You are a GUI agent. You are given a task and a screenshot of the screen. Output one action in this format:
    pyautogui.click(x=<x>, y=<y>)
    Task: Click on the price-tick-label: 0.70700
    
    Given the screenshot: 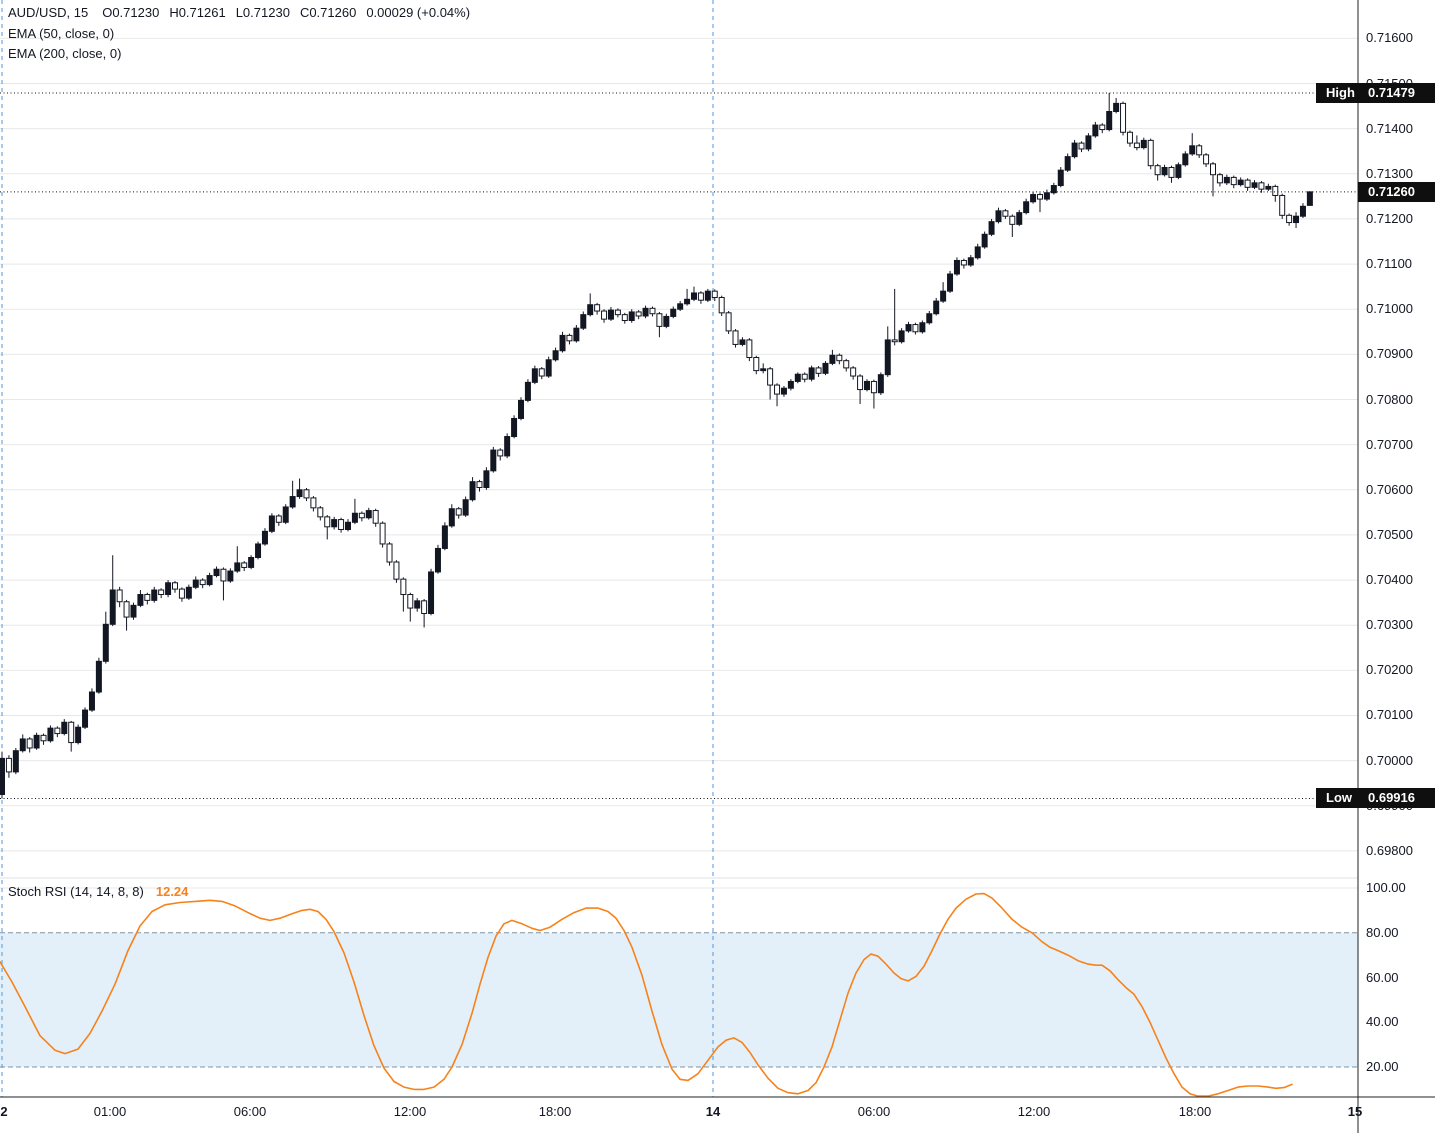 What is the action you would take?
    pyautogui.click(x=1389, y=444)
    